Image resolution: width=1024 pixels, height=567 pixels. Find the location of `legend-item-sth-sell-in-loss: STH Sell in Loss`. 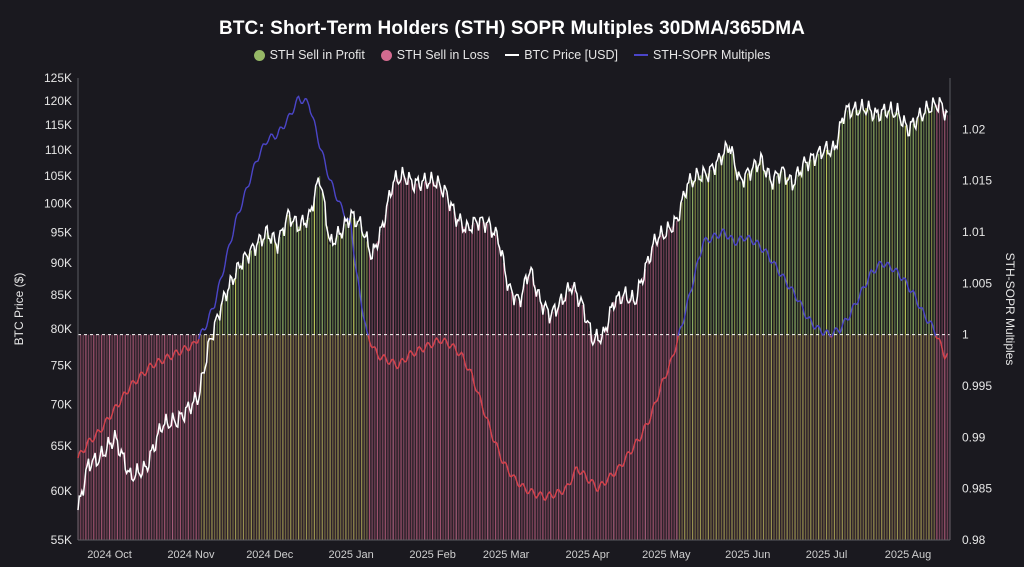

legend-item-sth-sell-in-loss: STH Sell in Loss is located at coordinates (434, 55).